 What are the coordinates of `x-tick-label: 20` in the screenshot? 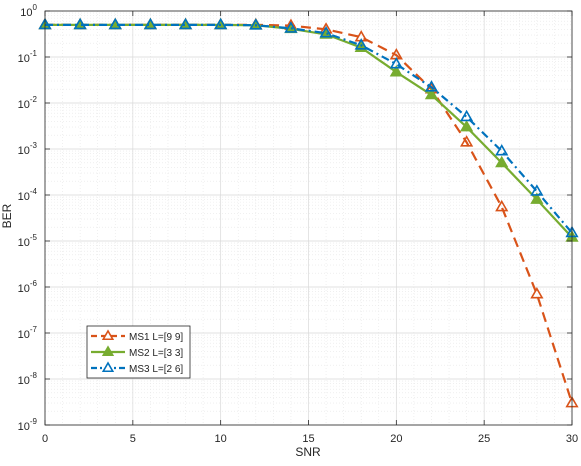 It's located at (396, 439).